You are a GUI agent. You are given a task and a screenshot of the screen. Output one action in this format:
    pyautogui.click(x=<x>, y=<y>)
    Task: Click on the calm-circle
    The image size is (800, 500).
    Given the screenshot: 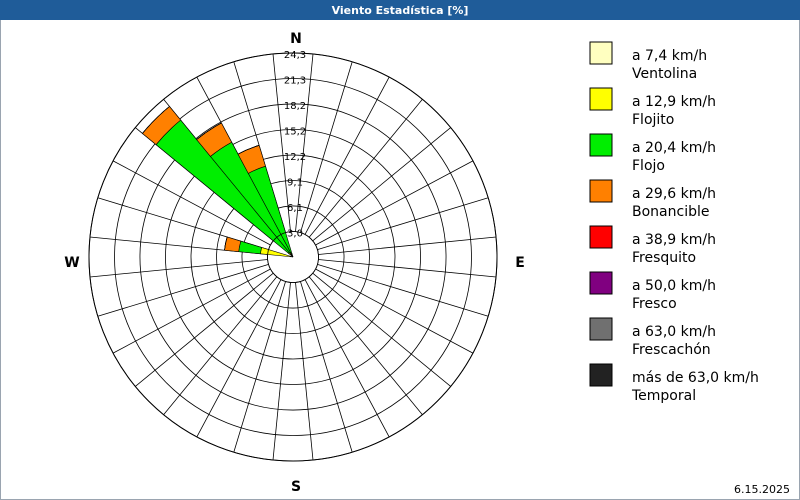 What is the action you would take?
    pyautogui.click(x=293, y=257)
    